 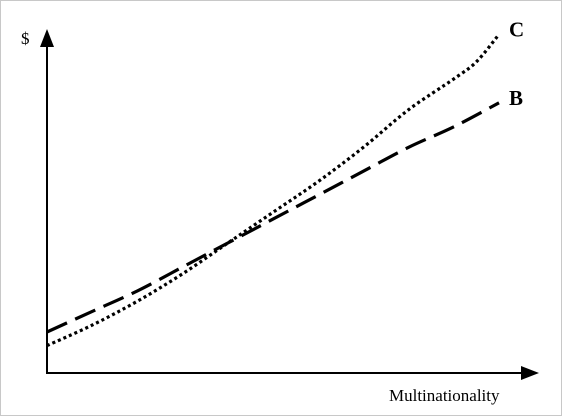 What do you see at coordinates (516, 29) in the screenshot?
I see `series-label-c: C` at bounding box center [516, 29].